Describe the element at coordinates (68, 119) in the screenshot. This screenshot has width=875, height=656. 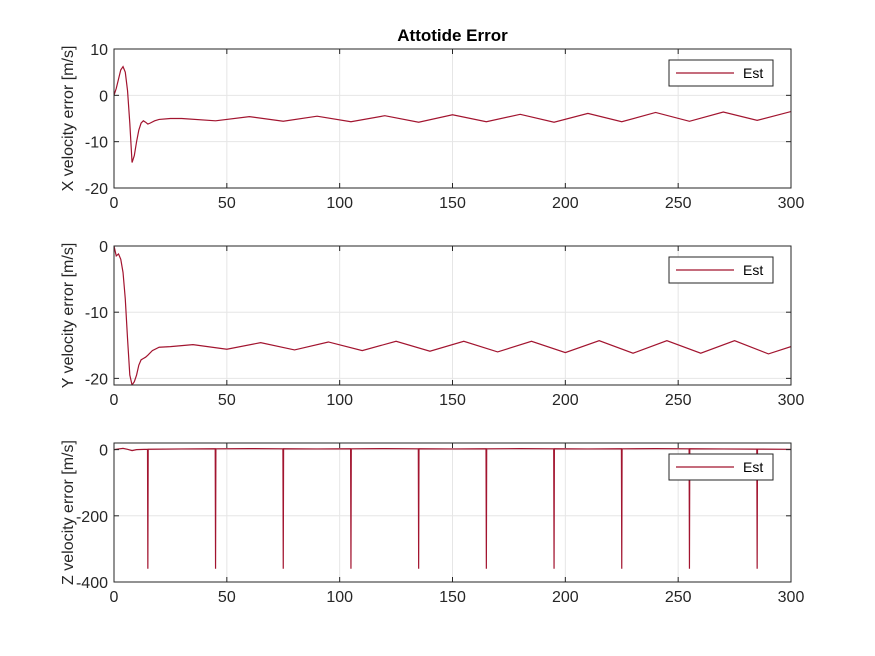
I see `y-axis-label: X velocity error [m/s]` at that location.